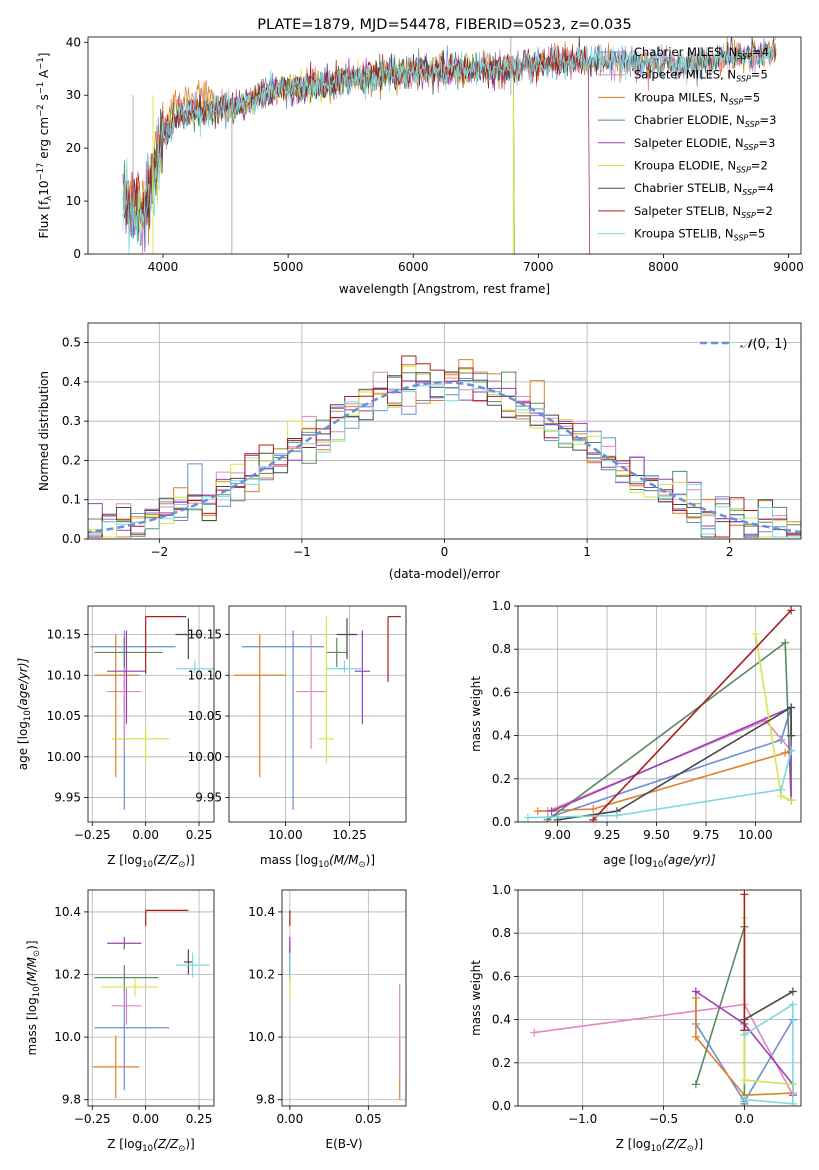 Image resolution: width=819 pixels, height=1170 pixels. Describe the element at coordinates (67, 975) in the screenshot. I see `y-tick-label: 10.2` at that location.